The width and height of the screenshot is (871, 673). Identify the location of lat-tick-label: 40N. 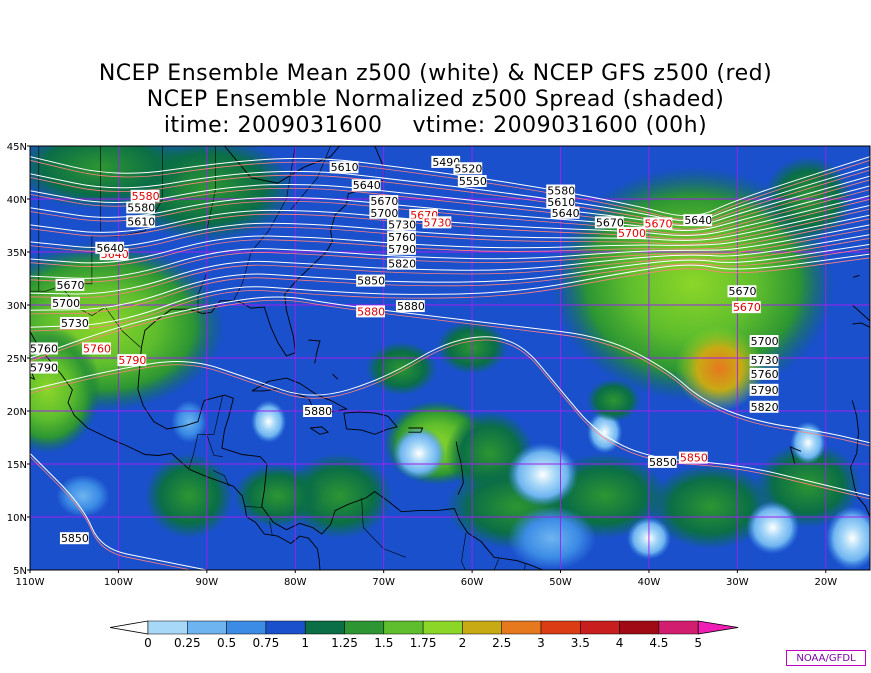
(17, 200).